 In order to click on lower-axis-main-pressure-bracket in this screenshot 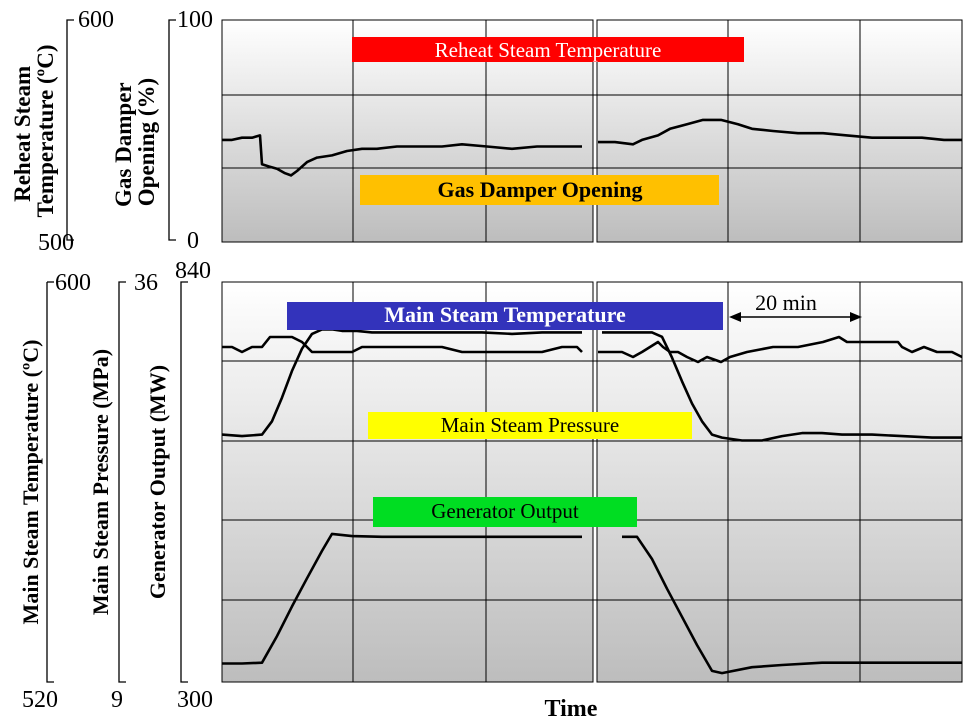, I will do `click(122, 482)`.